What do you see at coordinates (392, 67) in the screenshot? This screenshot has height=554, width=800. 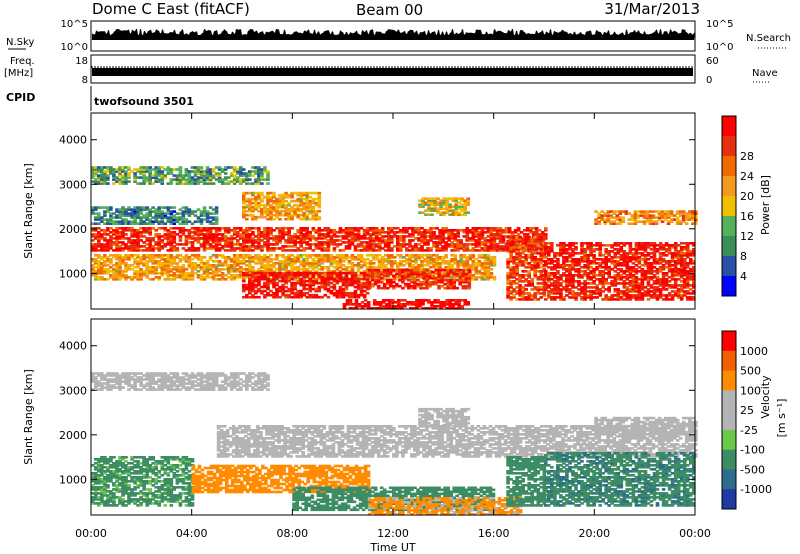 I see `freq-trace-teeth` at bounding box center [392, 67].